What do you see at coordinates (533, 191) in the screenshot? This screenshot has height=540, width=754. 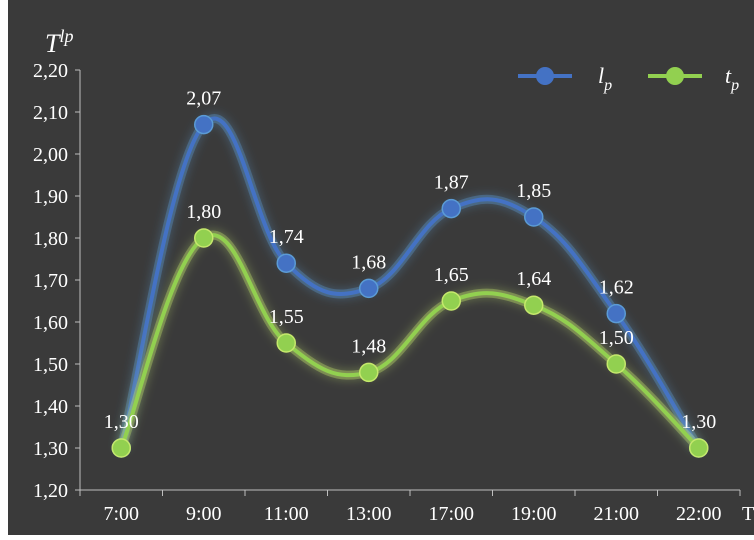 I see `data-label: 1,85` at bounding box center [533, 191].